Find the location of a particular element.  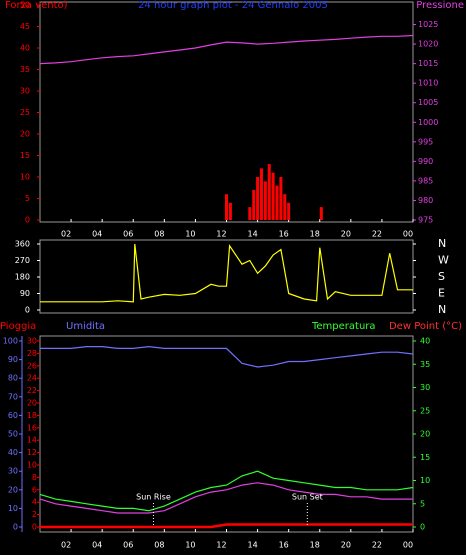

y-tick-label: 100 is located at coordinates (10, 341).